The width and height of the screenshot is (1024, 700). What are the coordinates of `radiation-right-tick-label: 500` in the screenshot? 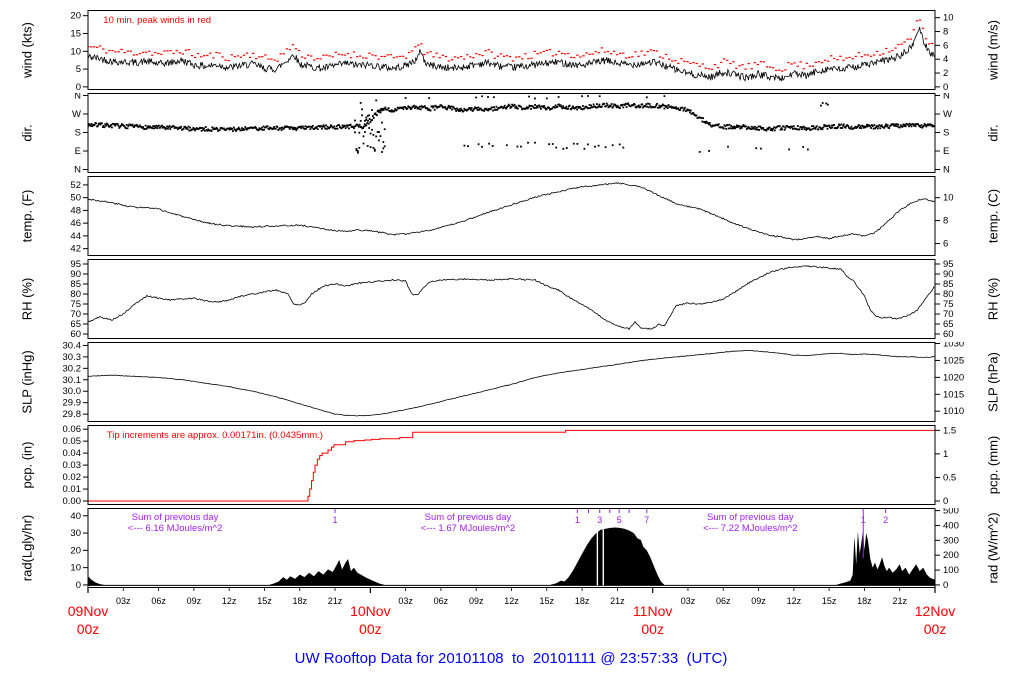 It's located at (951, 512).